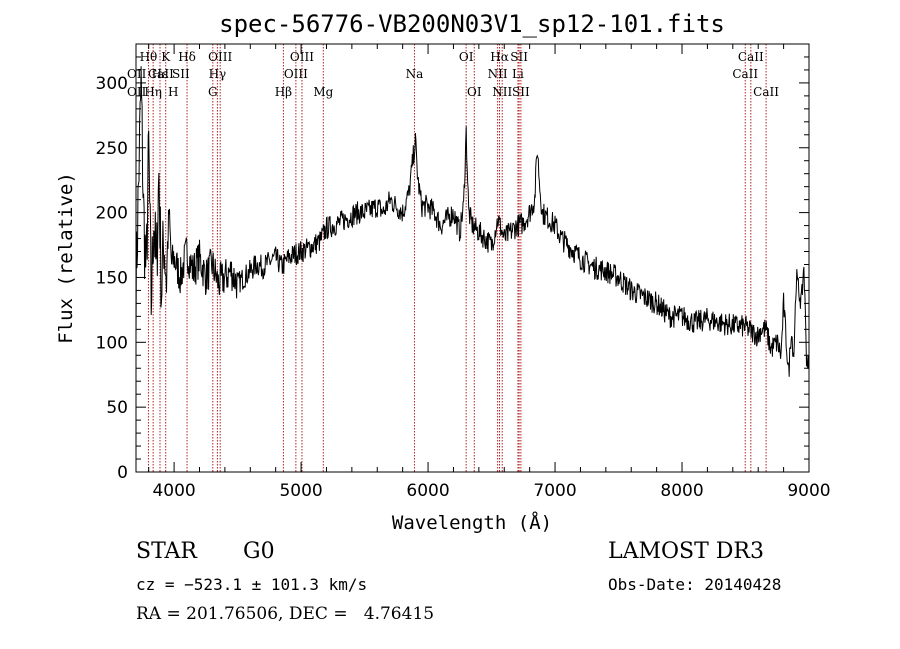  I want to click on emission-line-label-1: Hη, so click(153, 92).